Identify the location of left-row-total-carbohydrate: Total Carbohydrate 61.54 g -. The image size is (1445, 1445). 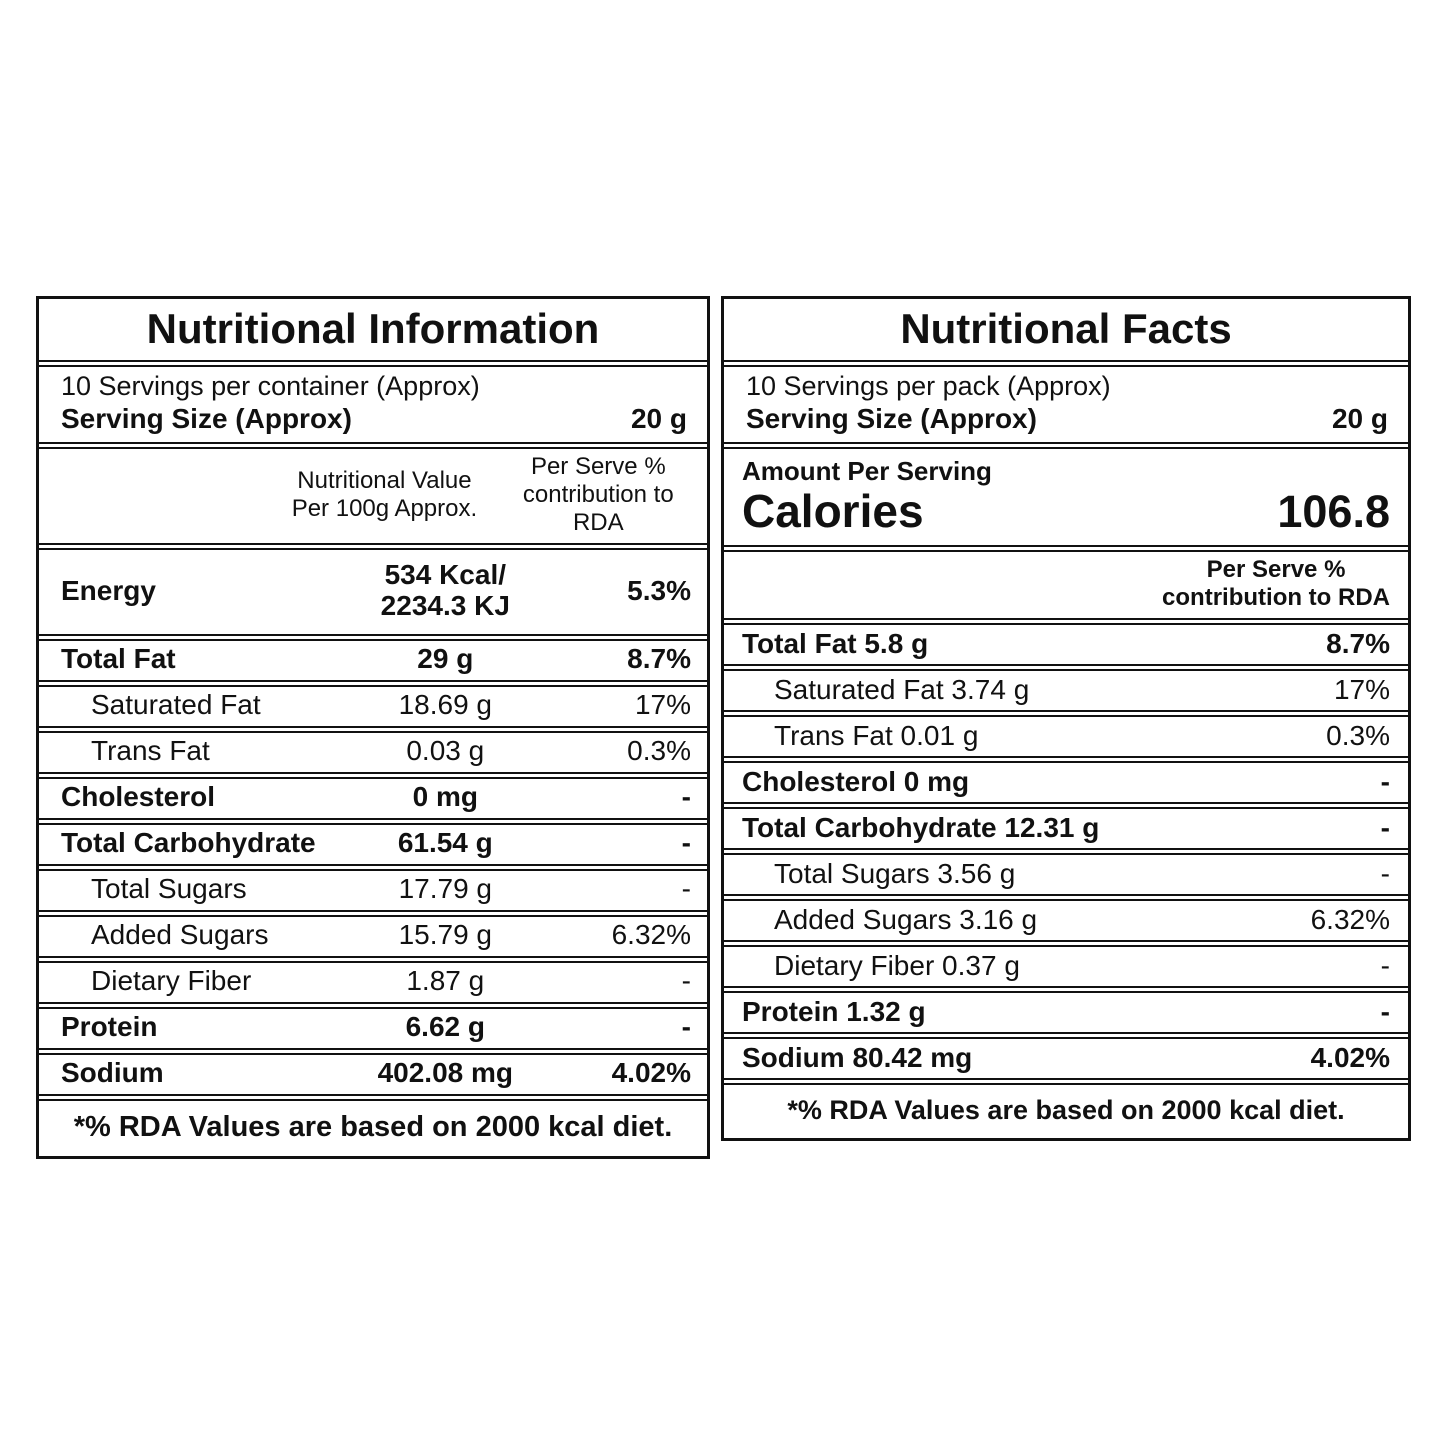
(373, 844).